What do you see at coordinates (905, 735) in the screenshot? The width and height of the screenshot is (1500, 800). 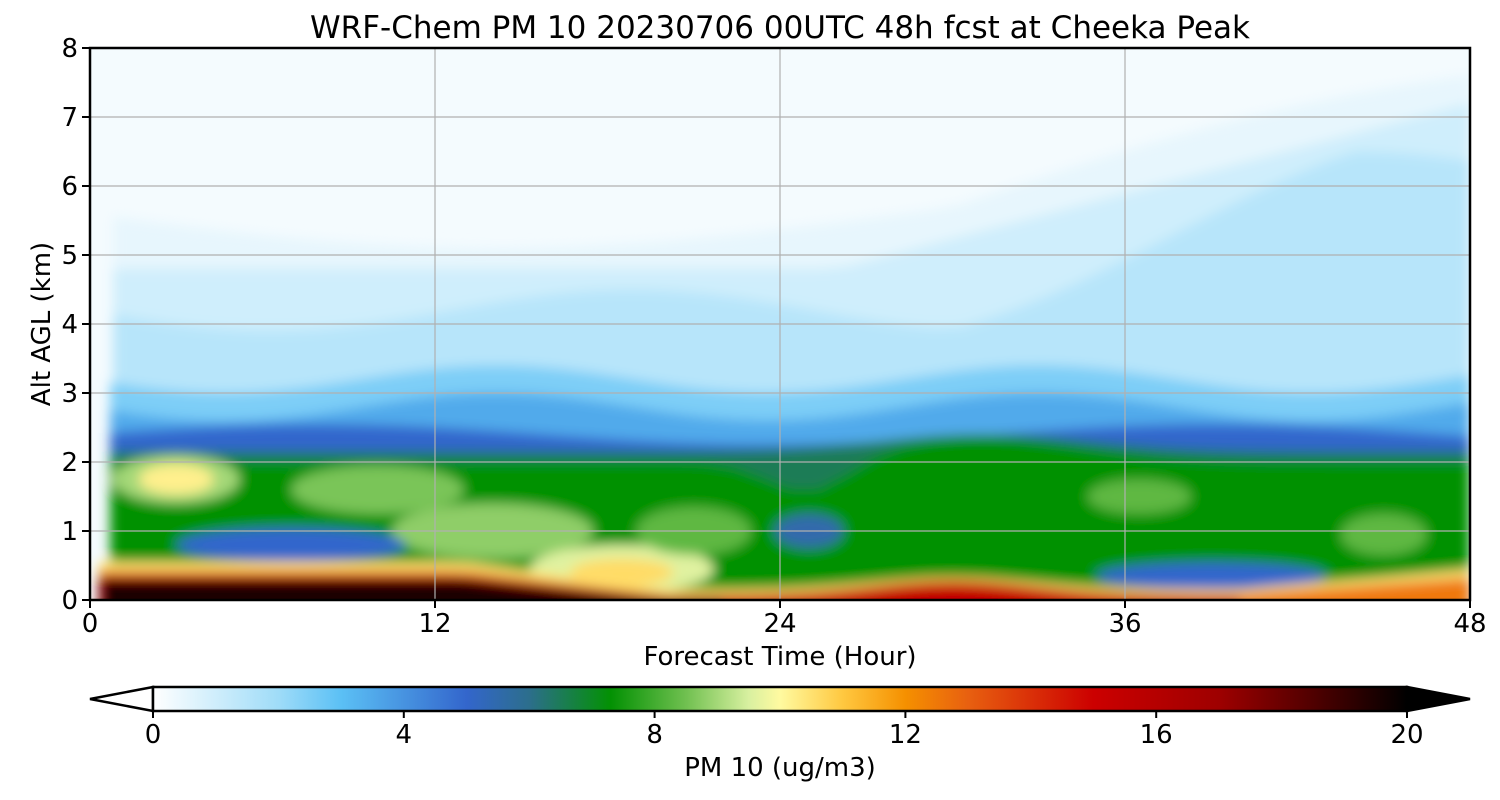 I see `colorbar-tick-label: 12` at bounding box center [905, 735].